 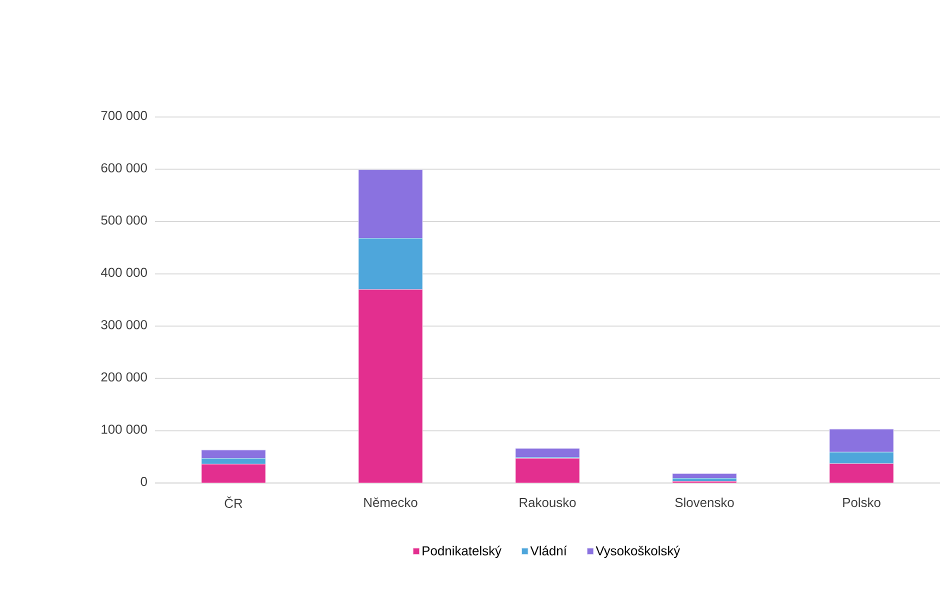 What do you see at coordinates (123, 272) in the screenshot?
I see `y-tick-label: 400 000` at bounding box center [123, 272].